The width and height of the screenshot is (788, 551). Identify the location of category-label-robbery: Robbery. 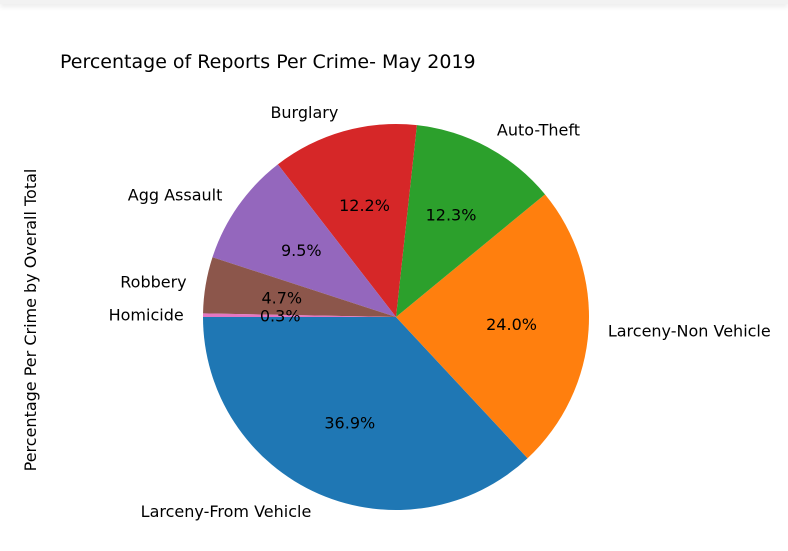
(153, 281).